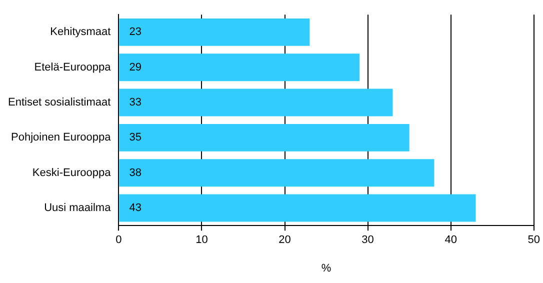 The image size is (543, 283). I want to click on x-tick-label: 50, so click(534, 240).